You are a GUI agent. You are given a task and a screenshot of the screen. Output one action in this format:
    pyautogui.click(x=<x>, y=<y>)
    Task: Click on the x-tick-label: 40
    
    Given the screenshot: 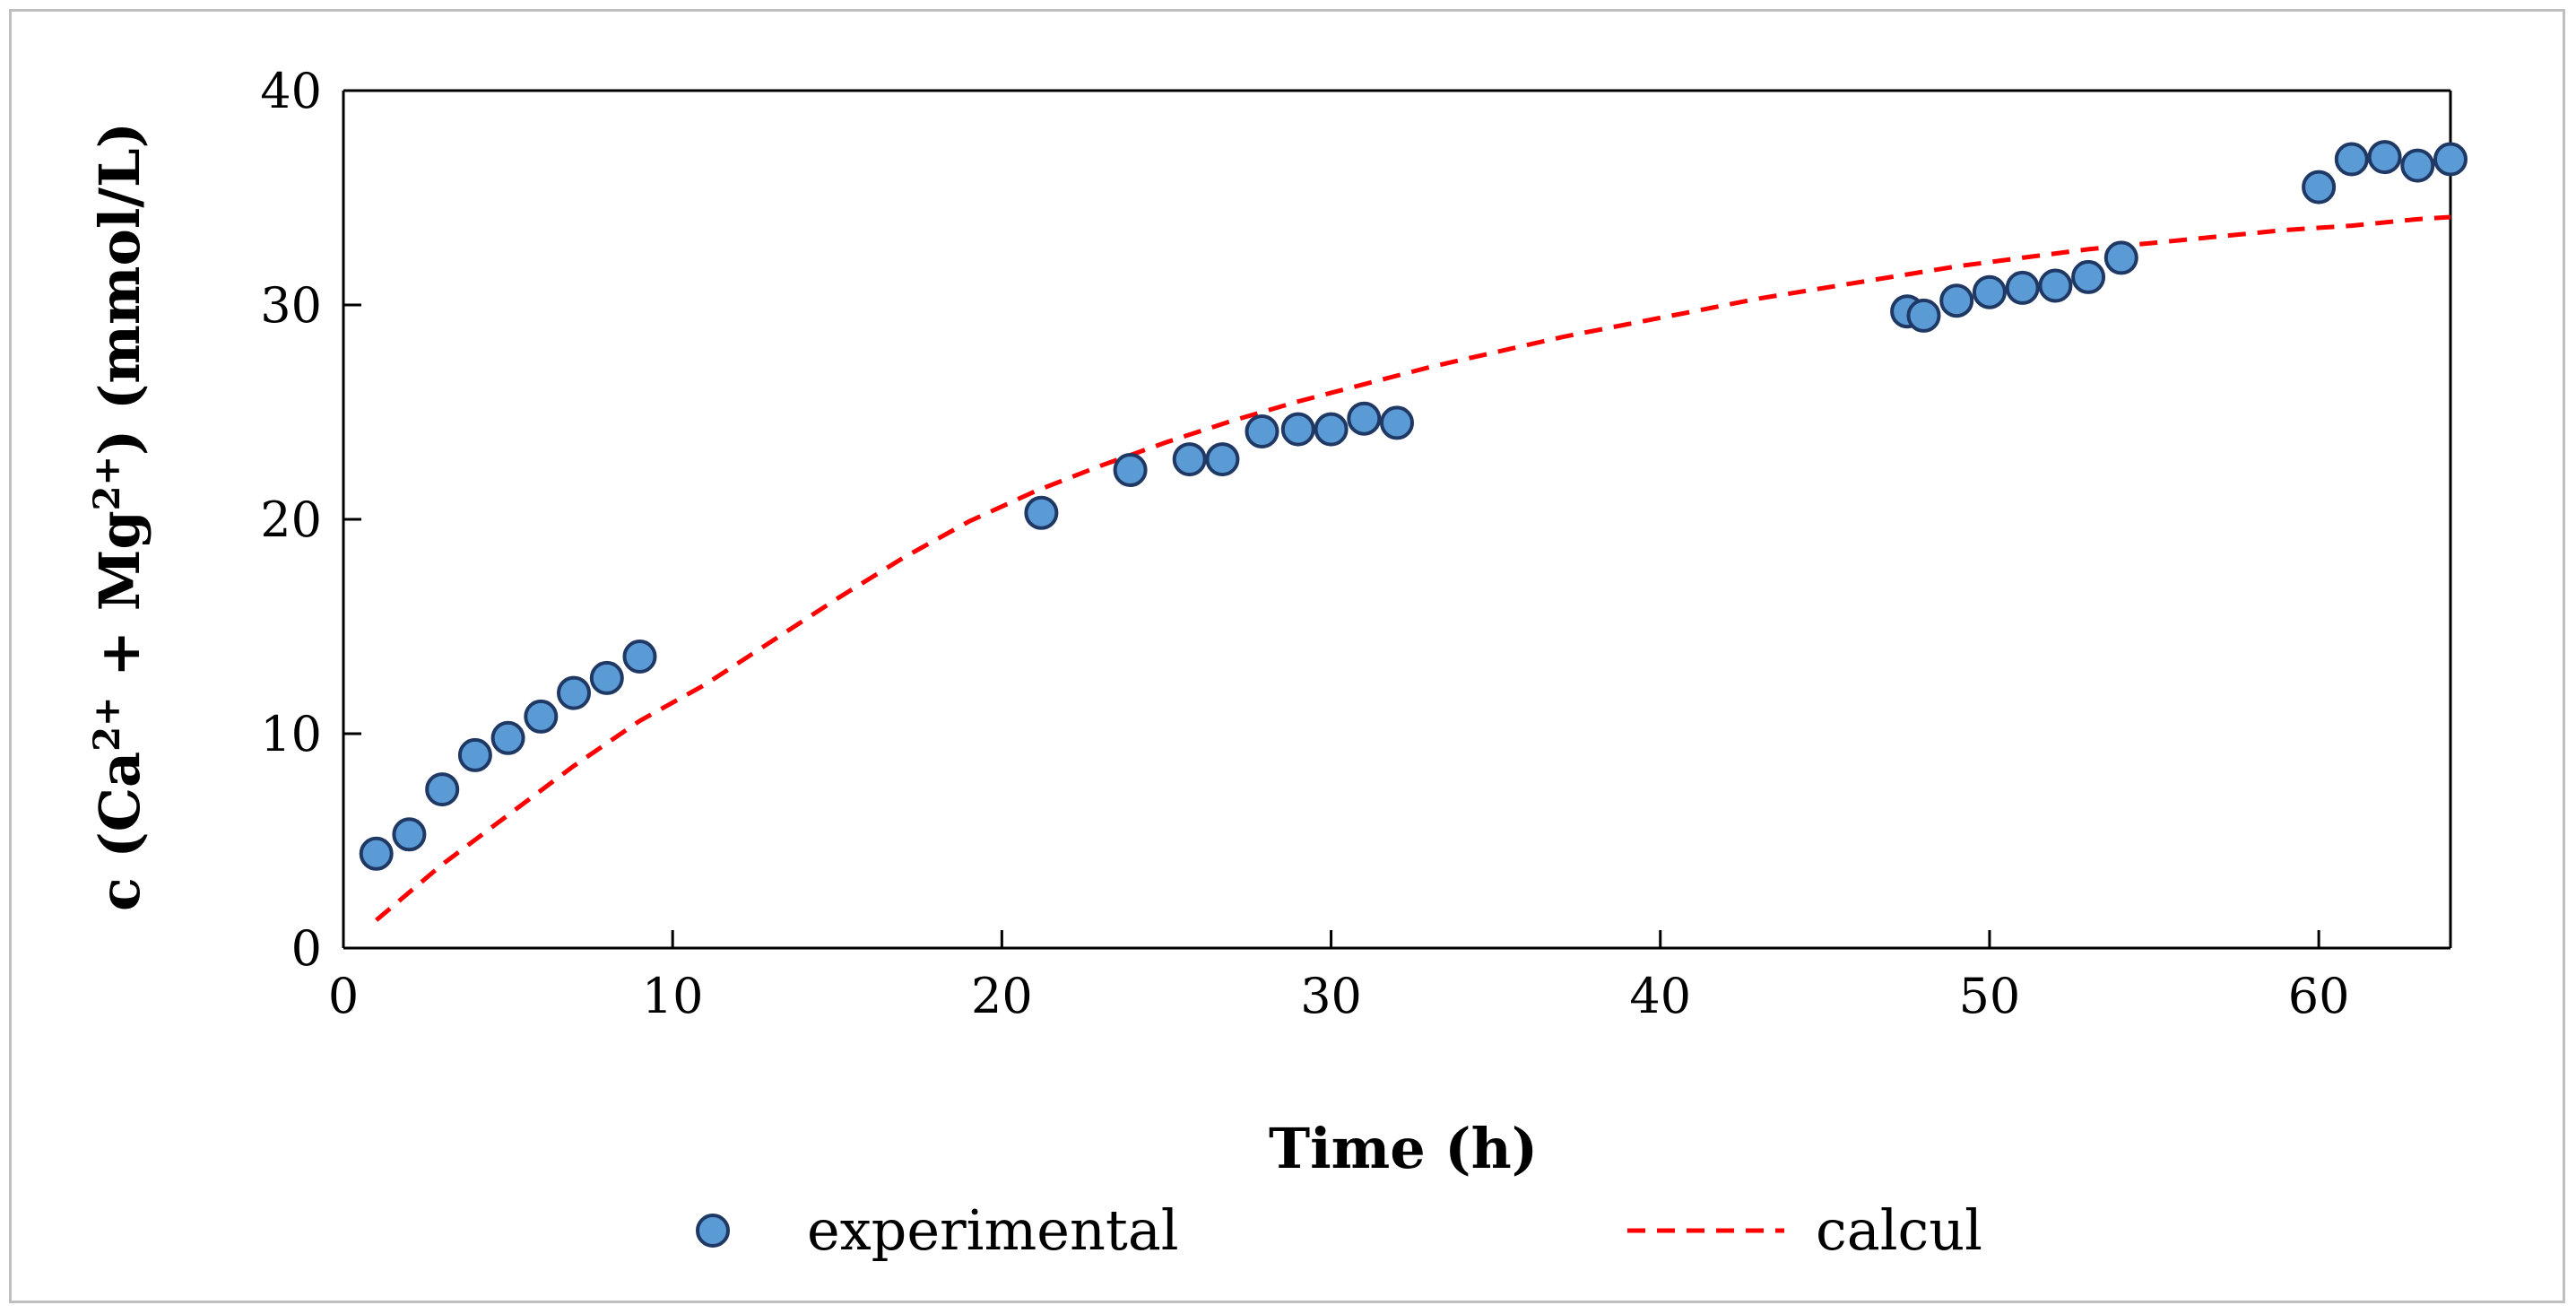 What is the action you would take?
    pyautogui.click(x=1660, y=996)
    